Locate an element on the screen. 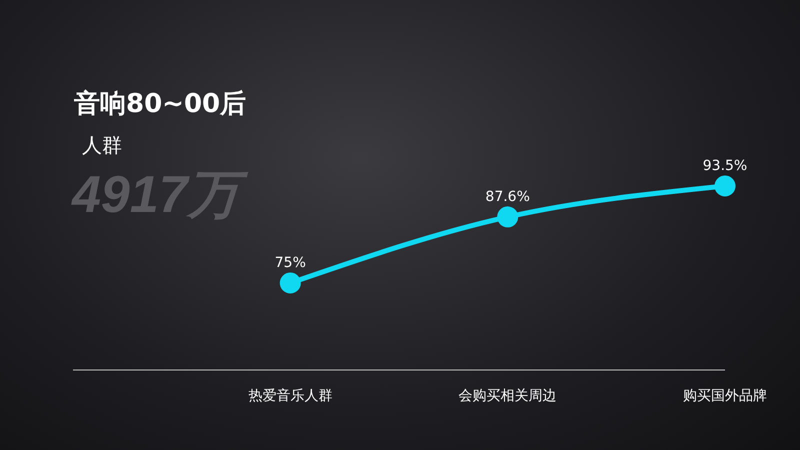 The image size is (800, 450). x-tick-label: 会购买相关周边 is located at coordinates (507, 396).